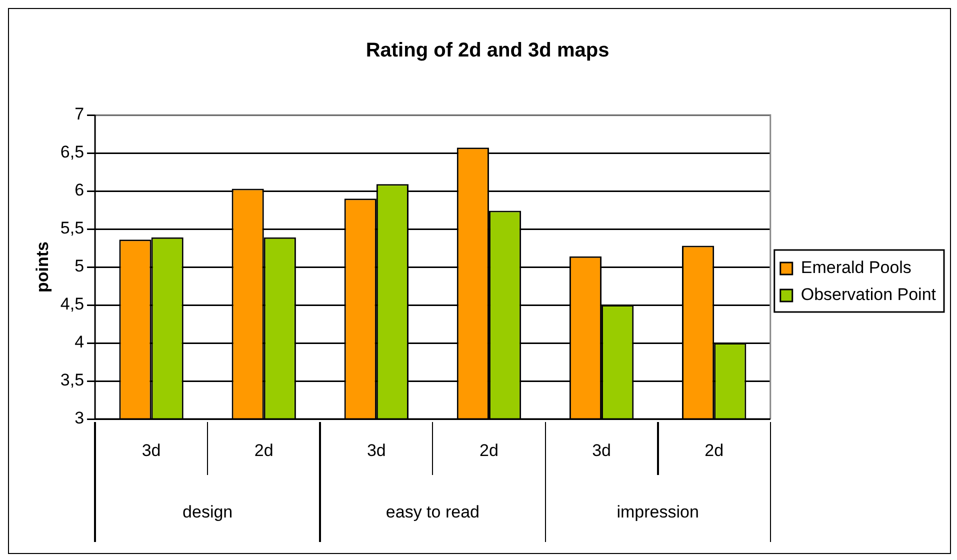 The width and height of the screenshot is (957, 560). Describe the element at coordinates (72, 228) in the screenshot. I see `y-tick-label: 5,5` at that location.